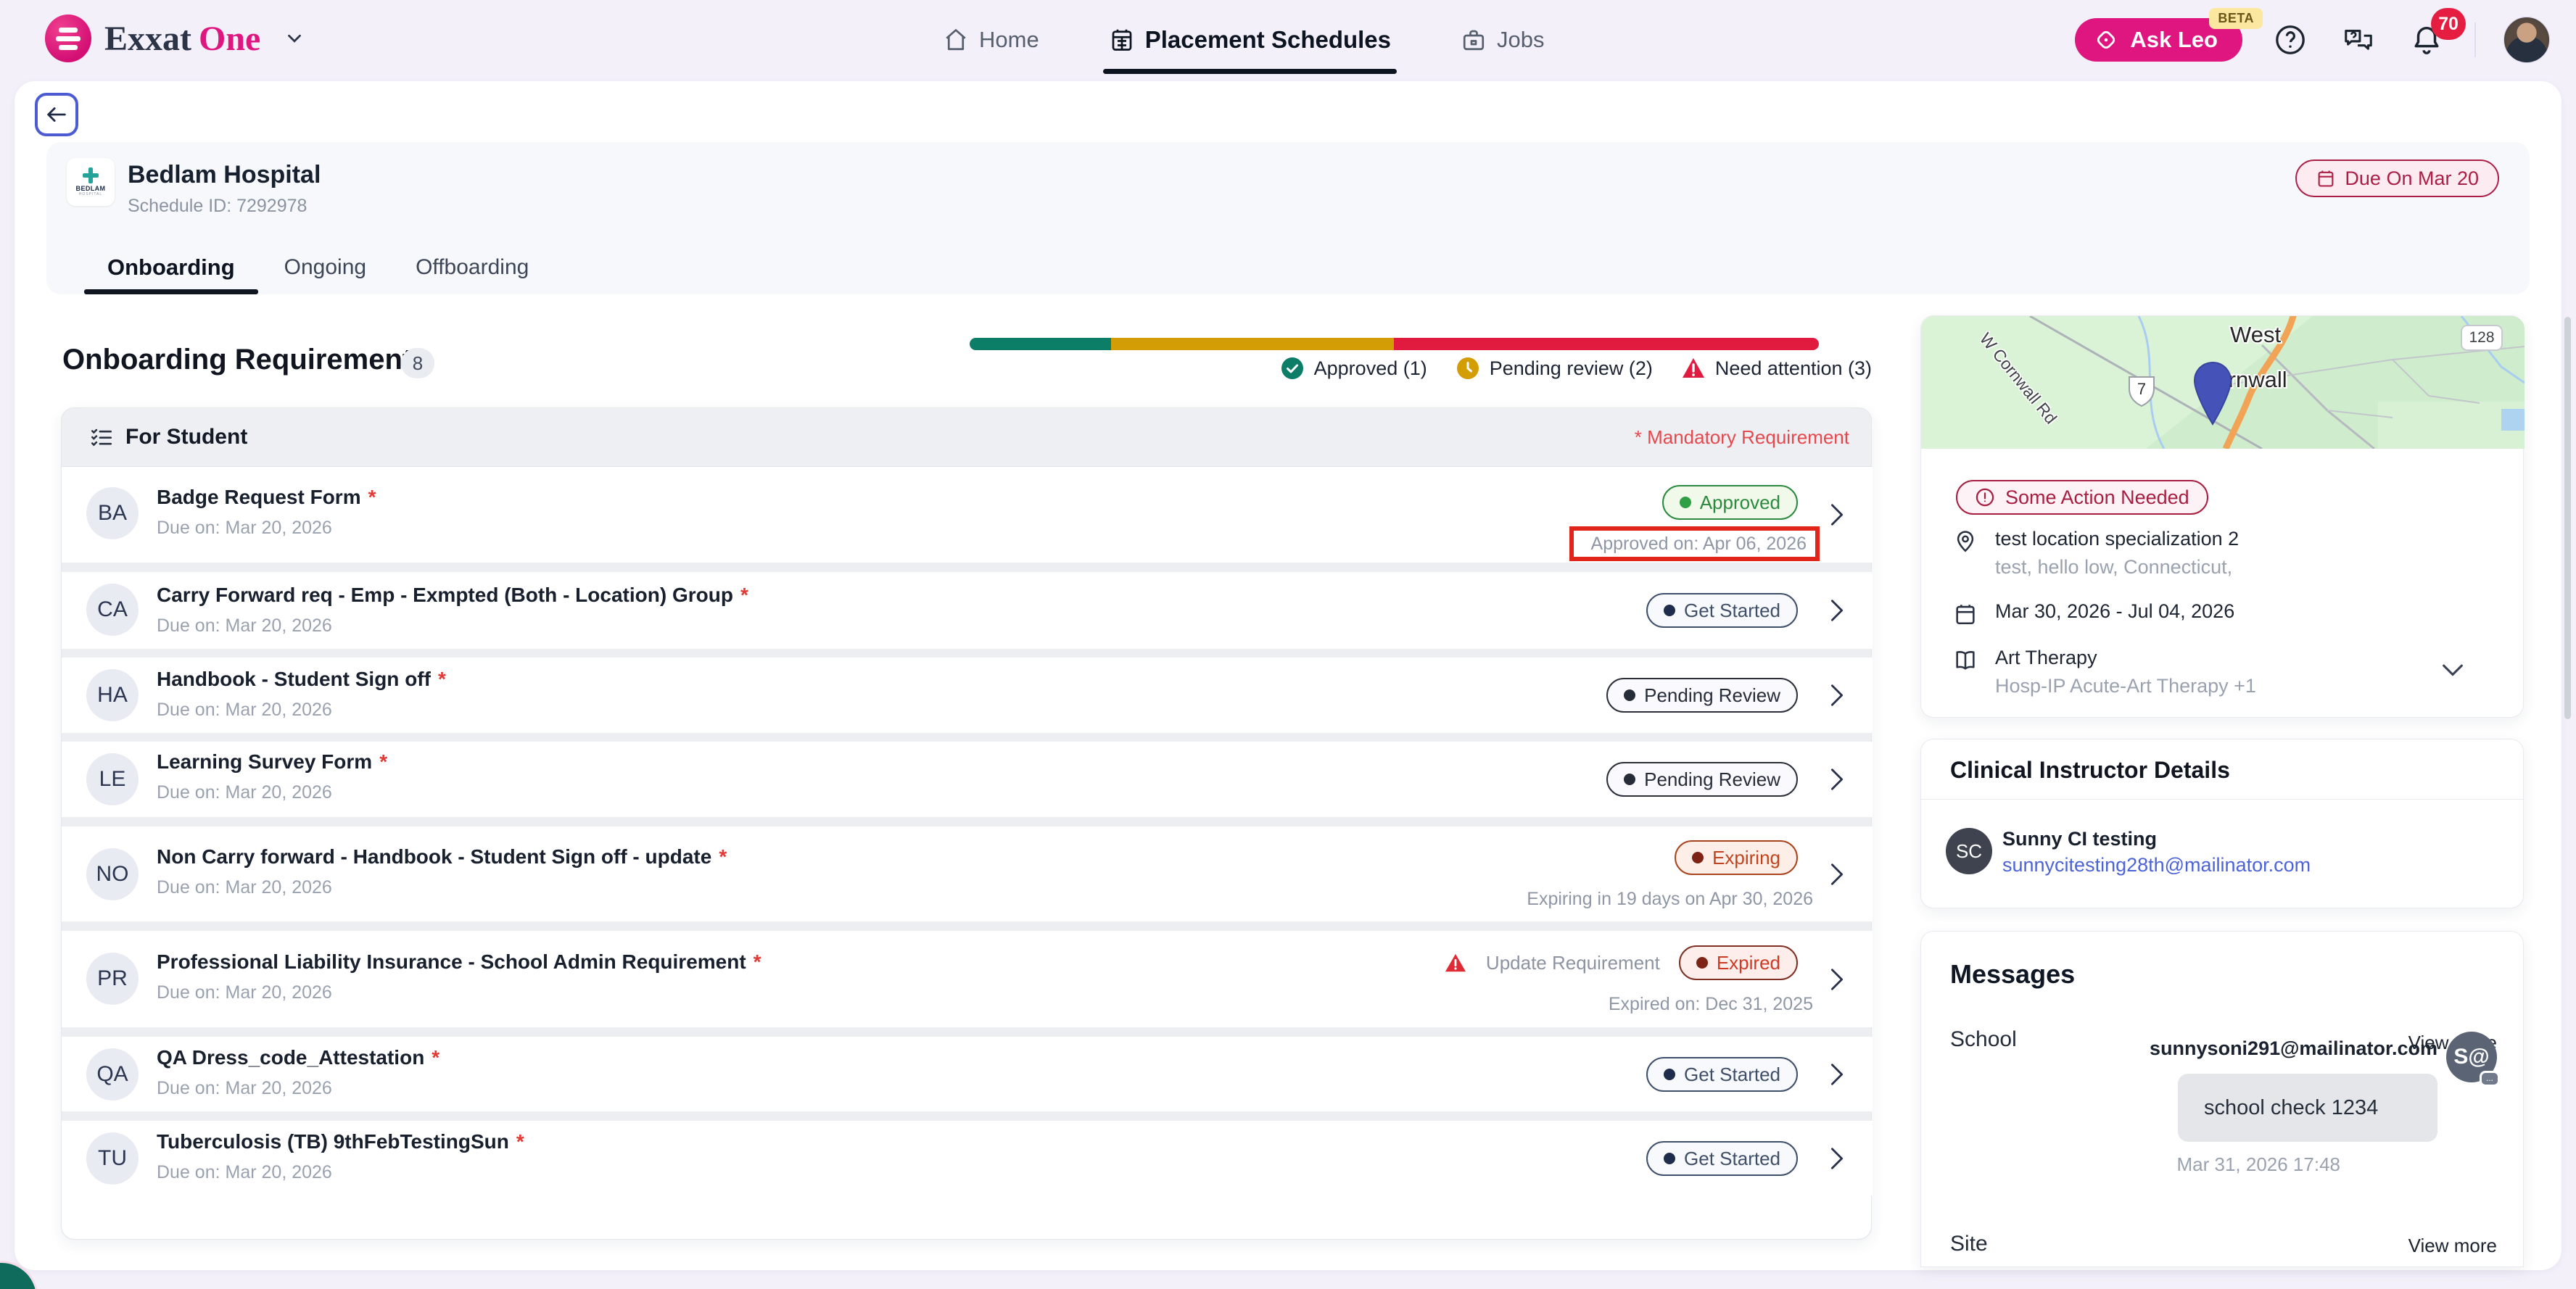  Describe the element at coordinates (246, 360) in the screenshot. I see `section-title: Onboarding Requirements` at that location.